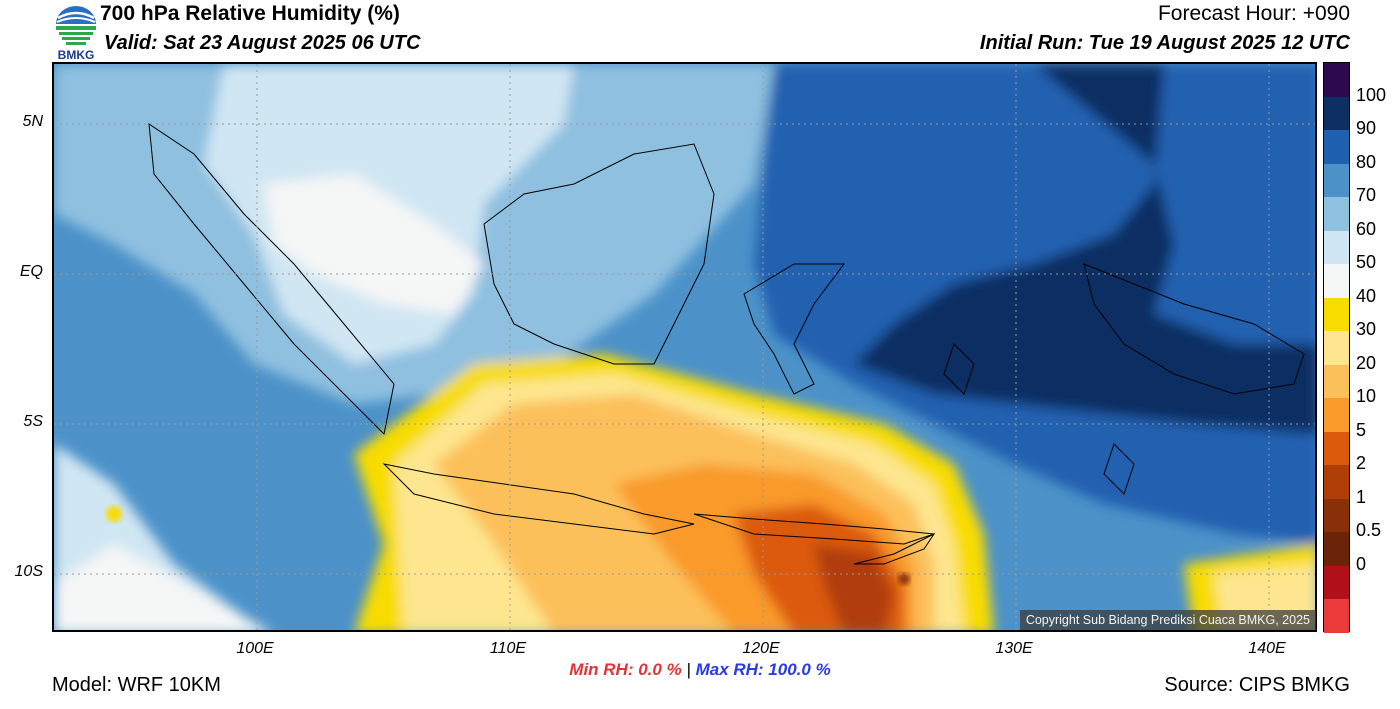  I want to click on lon-label-100e: 100E, so click(255, 648).